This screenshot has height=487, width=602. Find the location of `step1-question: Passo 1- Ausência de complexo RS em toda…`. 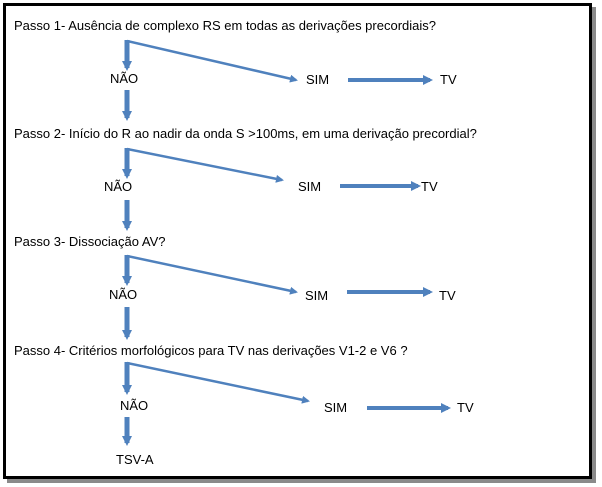

step1-question: Passo 1- Ausência de complexo RS em toda… is located at coordinates (225, 25).